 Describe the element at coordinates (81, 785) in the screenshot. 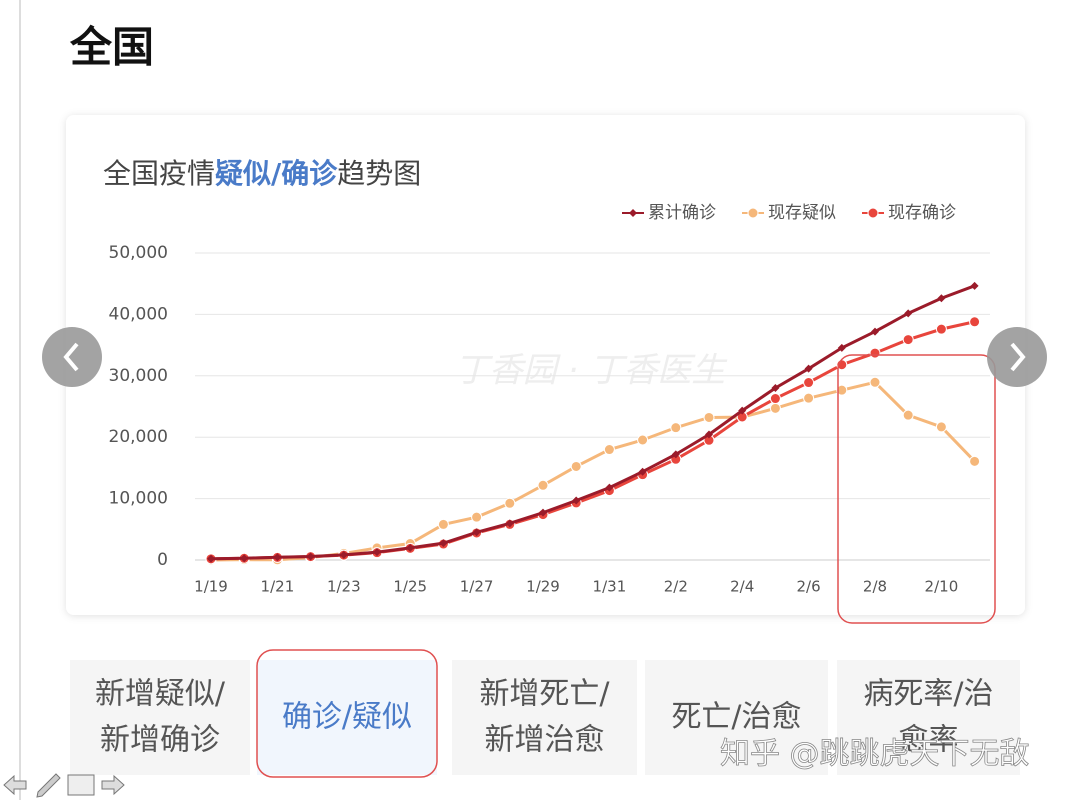

I see `menu-icon` at that location.